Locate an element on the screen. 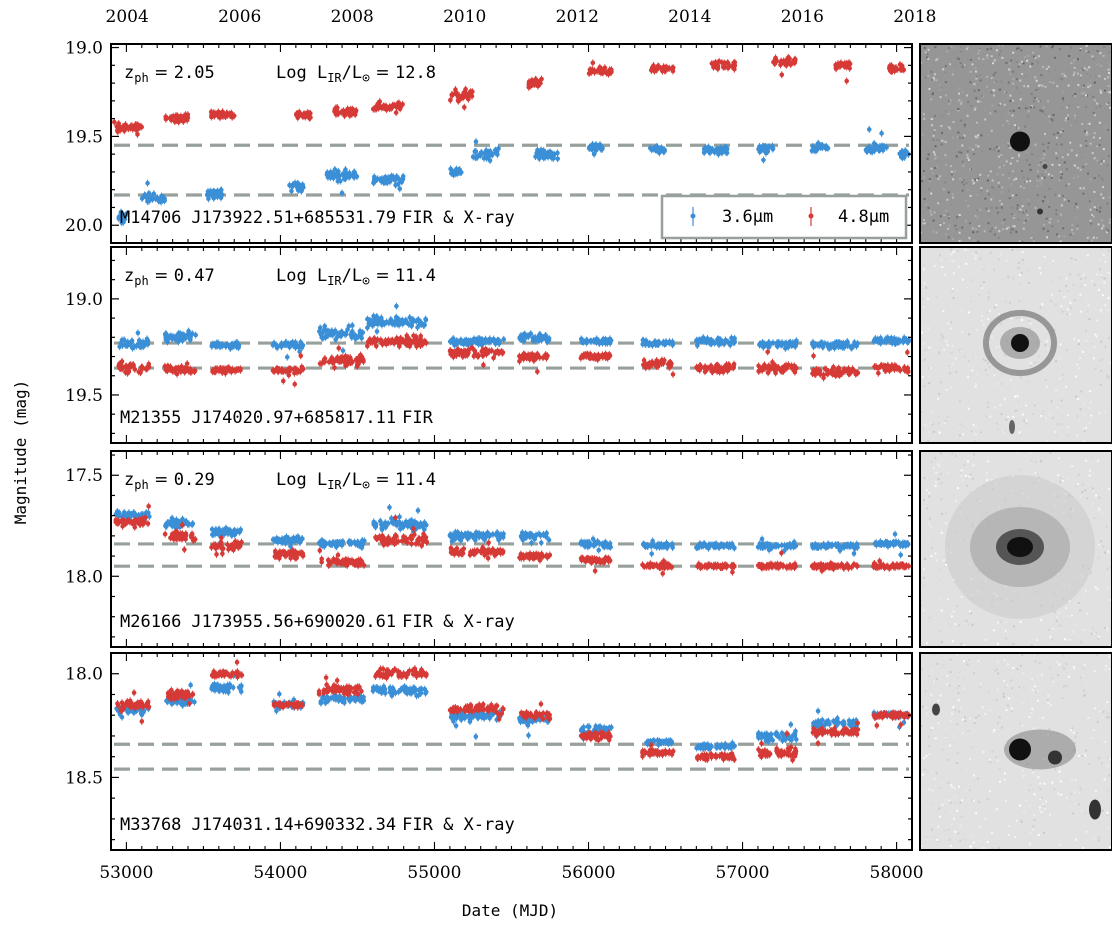 The height and width of the screenshot is (926, 1112). luminosity-label: Log LIR/L⊙ = 12.8 is located at coordinates (356, 74).